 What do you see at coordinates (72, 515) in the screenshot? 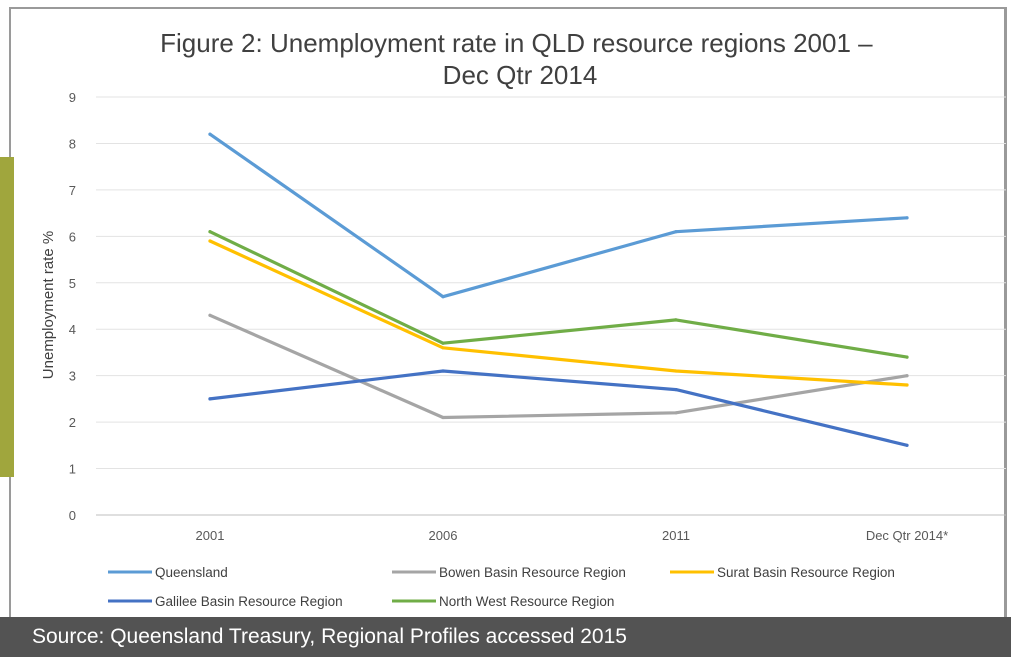
I see `y-tick-label: 0` at bounding box center [72, 515].